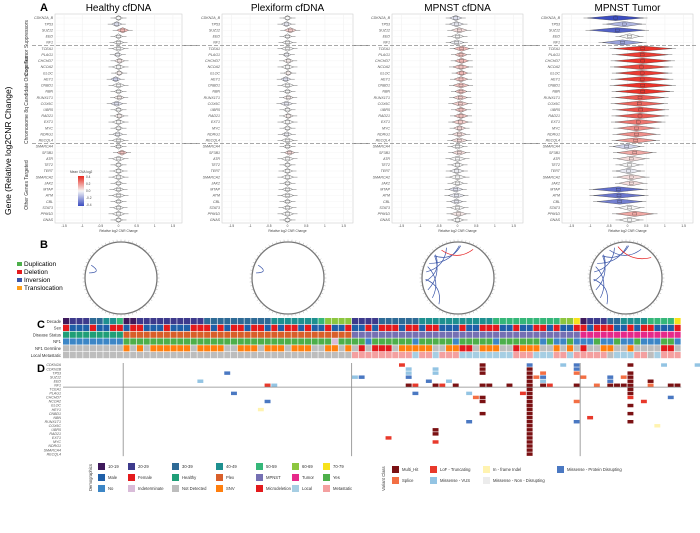  What do you see at coordinates (286, 24) in the screenshot?
I see `violin-TP53` at bounding box center [286, 24].